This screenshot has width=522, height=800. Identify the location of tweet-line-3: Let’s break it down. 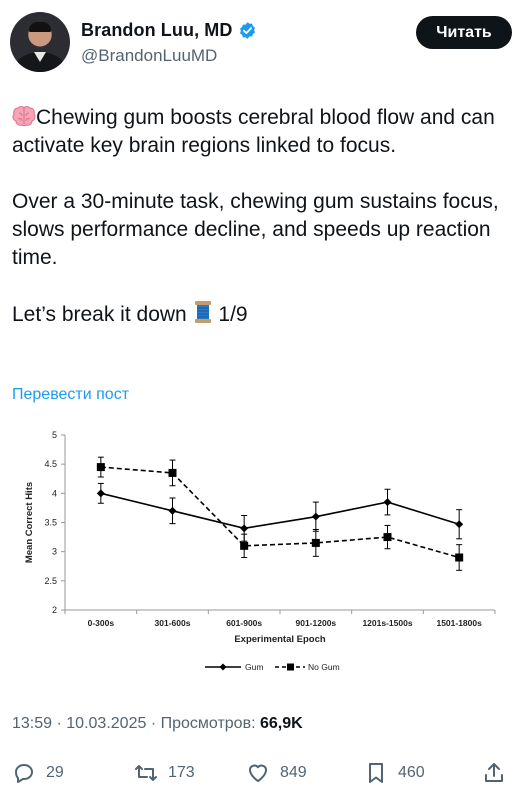
(102, 314).